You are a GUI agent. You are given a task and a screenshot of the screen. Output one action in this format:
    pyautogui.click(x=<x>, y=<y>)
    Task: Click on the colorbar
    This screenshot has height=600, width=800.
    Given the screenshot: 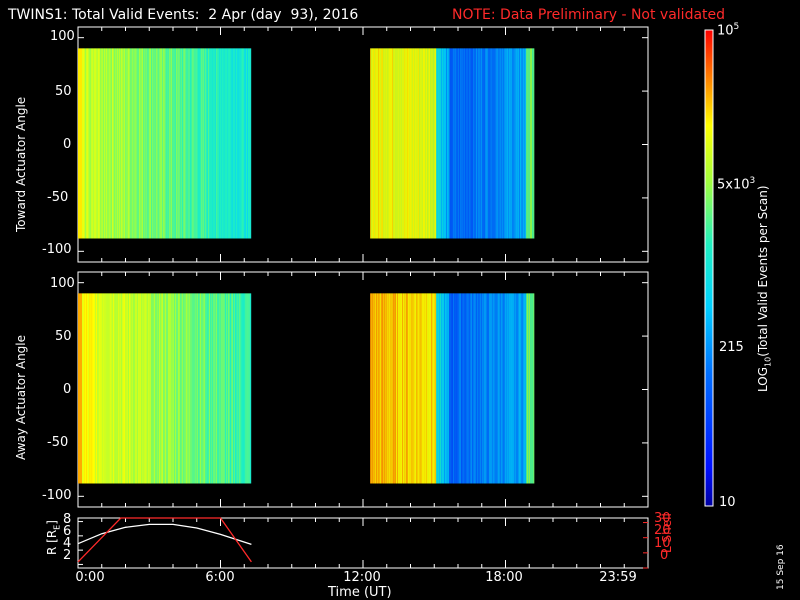 What is the action you would take?
    pyautogui.click(x=709, y=268)
    